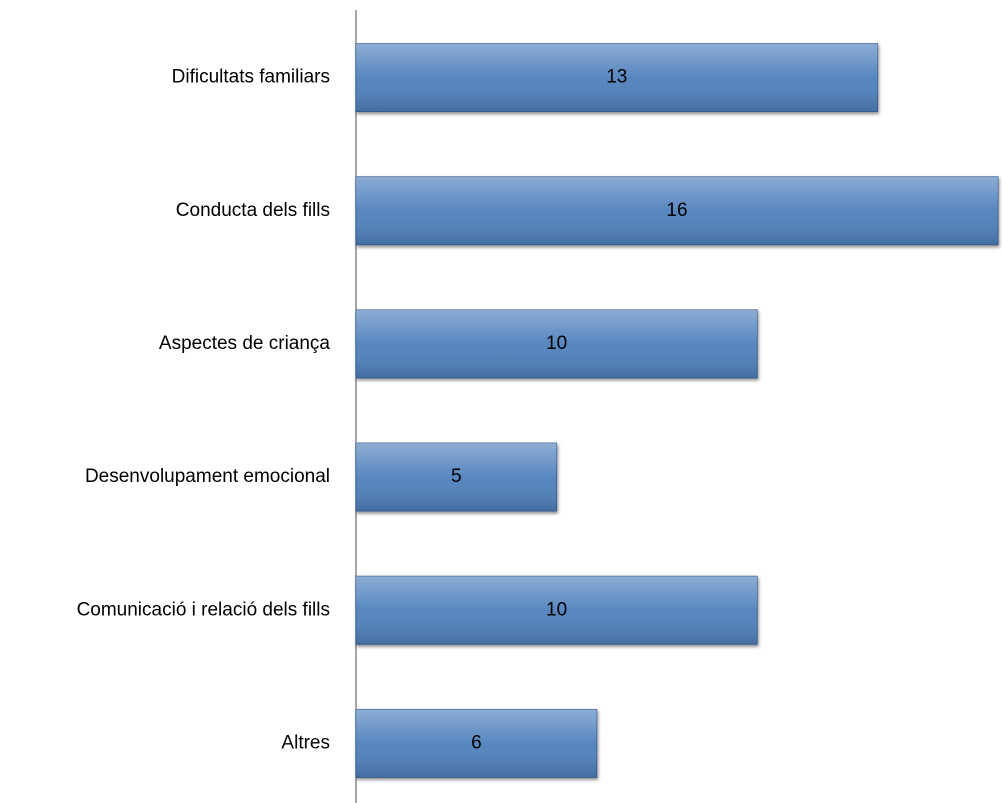 The image size is (1002, 803). Describe the element at coordinates (245, 343) in the screenshot. I see `y-tick-label: Aspectes de criança` at that location.